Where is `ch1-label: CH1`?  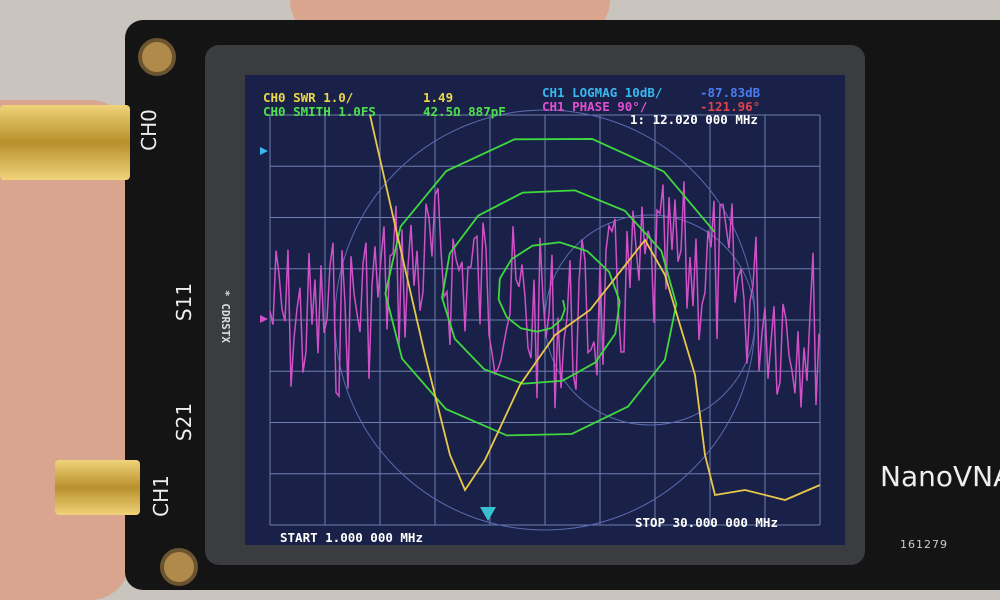
ch1-label: CH1 is located at coordinates (160, 496).